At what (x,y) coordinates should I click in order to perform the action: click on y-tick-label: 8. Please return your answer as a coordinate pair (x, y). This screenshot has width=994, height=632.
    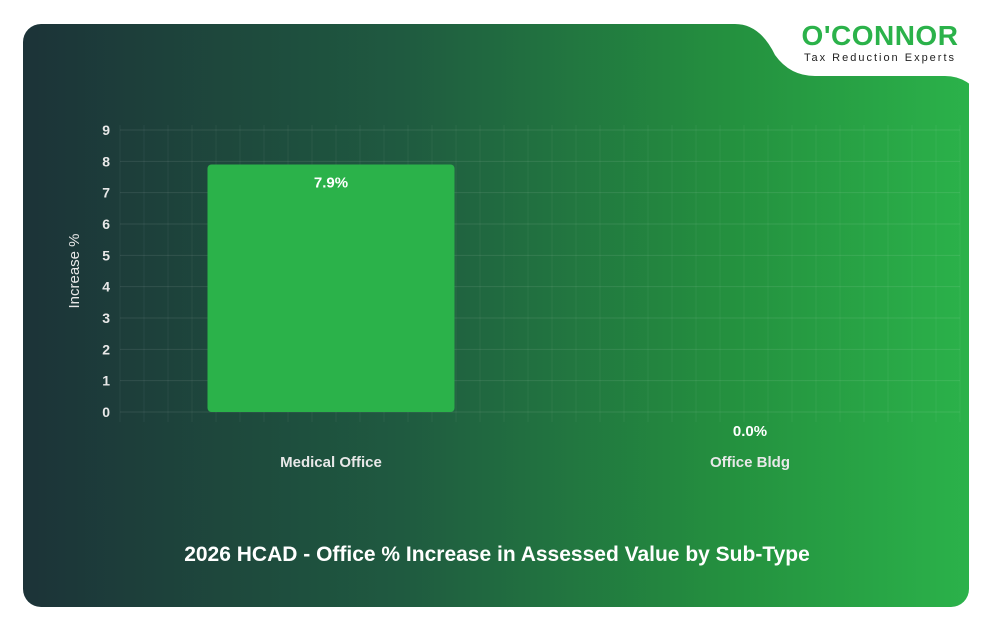
    Looking at the image, I should click on (106, 161).